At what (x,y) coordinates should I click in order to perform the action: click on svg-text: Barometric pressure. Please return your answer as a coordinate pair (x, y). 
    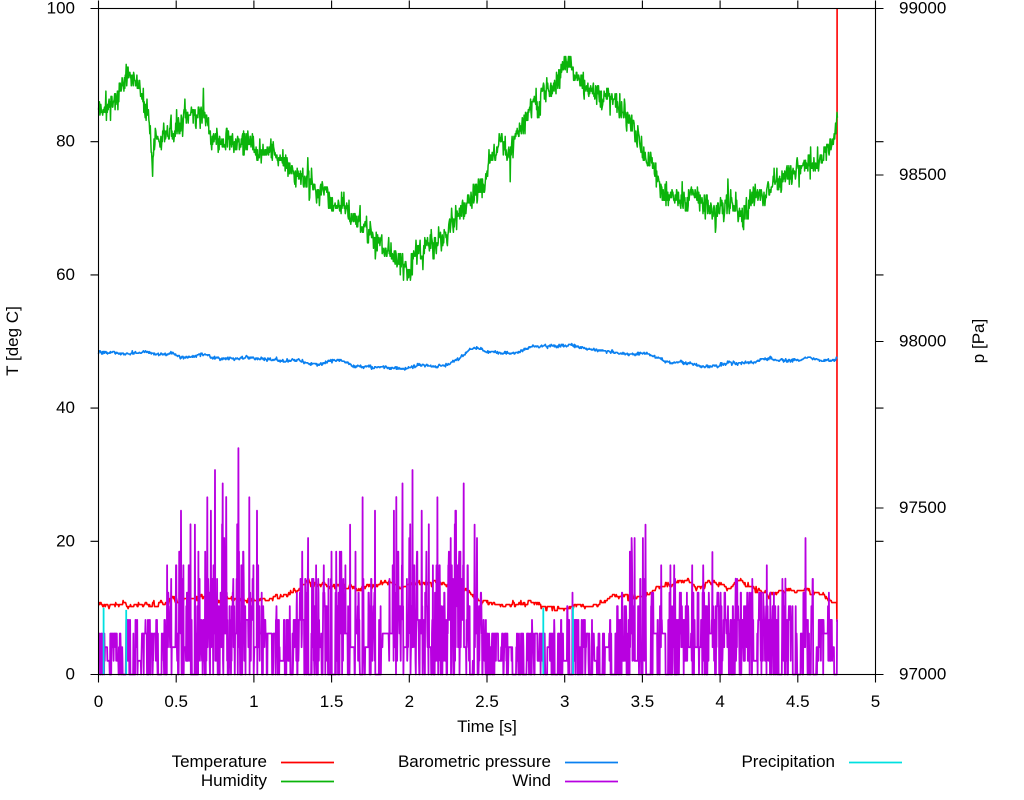
    Looking at the image, I should click on (474, 761).